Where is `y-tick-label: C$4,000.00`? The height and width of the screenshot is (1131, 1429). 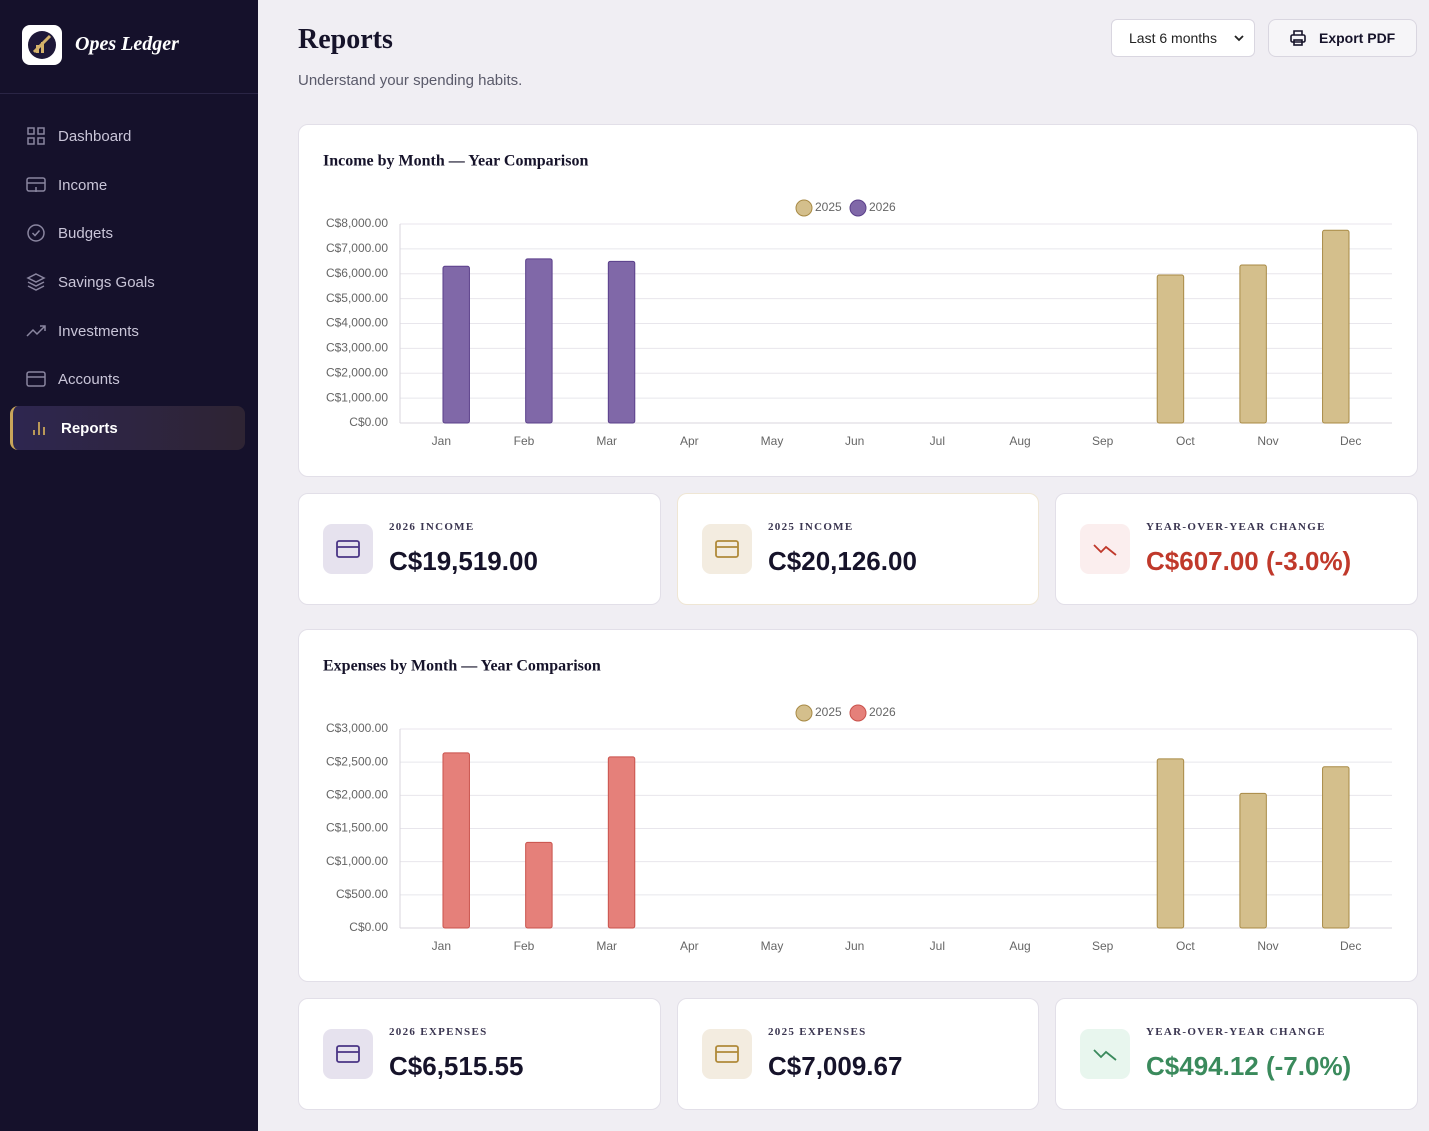 y-tick-label: C$4,000.00 is located at coordinates (357, 323).